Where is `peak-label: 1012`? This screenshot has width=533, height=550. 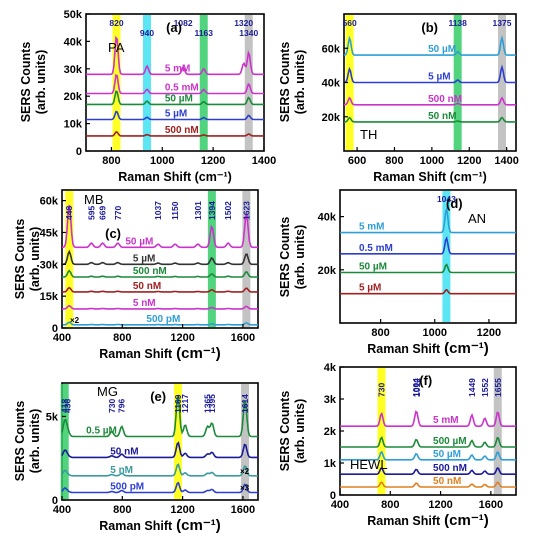 peak-label: 1012 is located at coordinates (417, 387).